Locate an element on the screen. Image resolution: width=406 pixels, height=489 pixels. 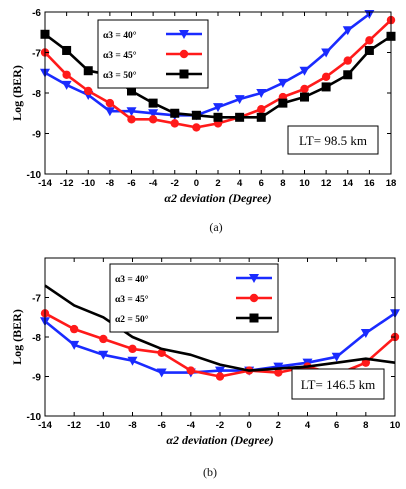
x-tick-label: 16 is located at coordinates (369, 183).